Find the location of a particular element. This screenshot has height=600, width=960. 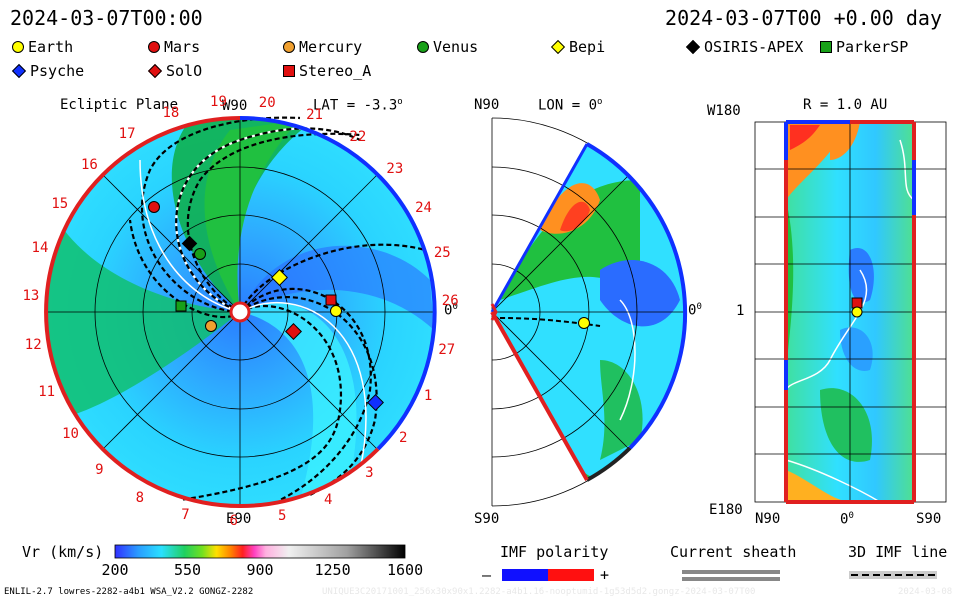

meridional-plane is located at coordinates (589, 312).